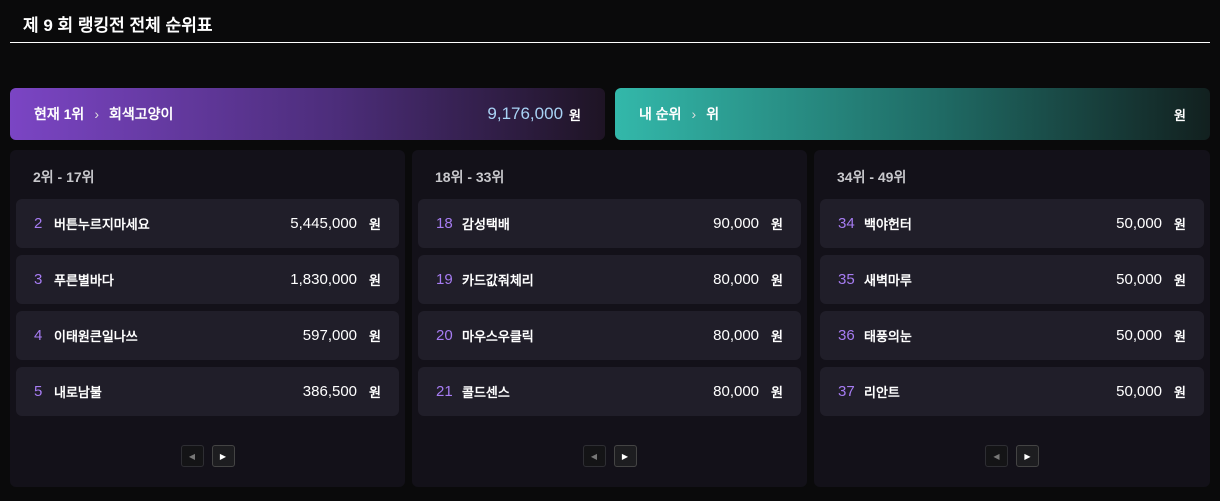 Image resolution: width=1220 pixels, height=501 pixels. I want to click on rank-number: 3, so click(38, 279).